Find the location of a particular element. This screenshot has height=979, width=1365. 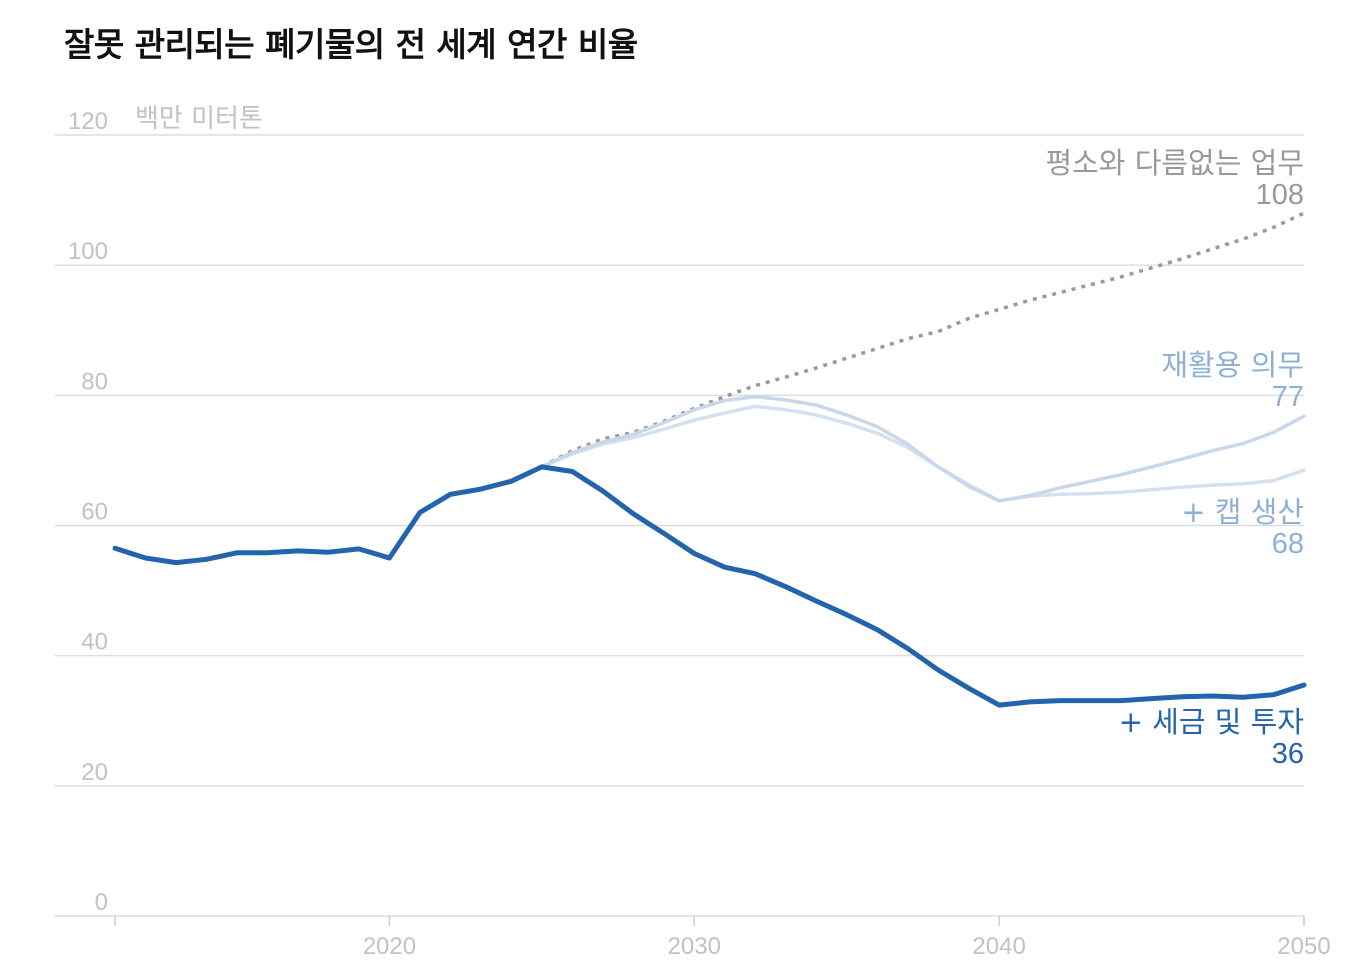

series-label-tax: + 세금 및 투자 is located at coordinates (1211, 722).